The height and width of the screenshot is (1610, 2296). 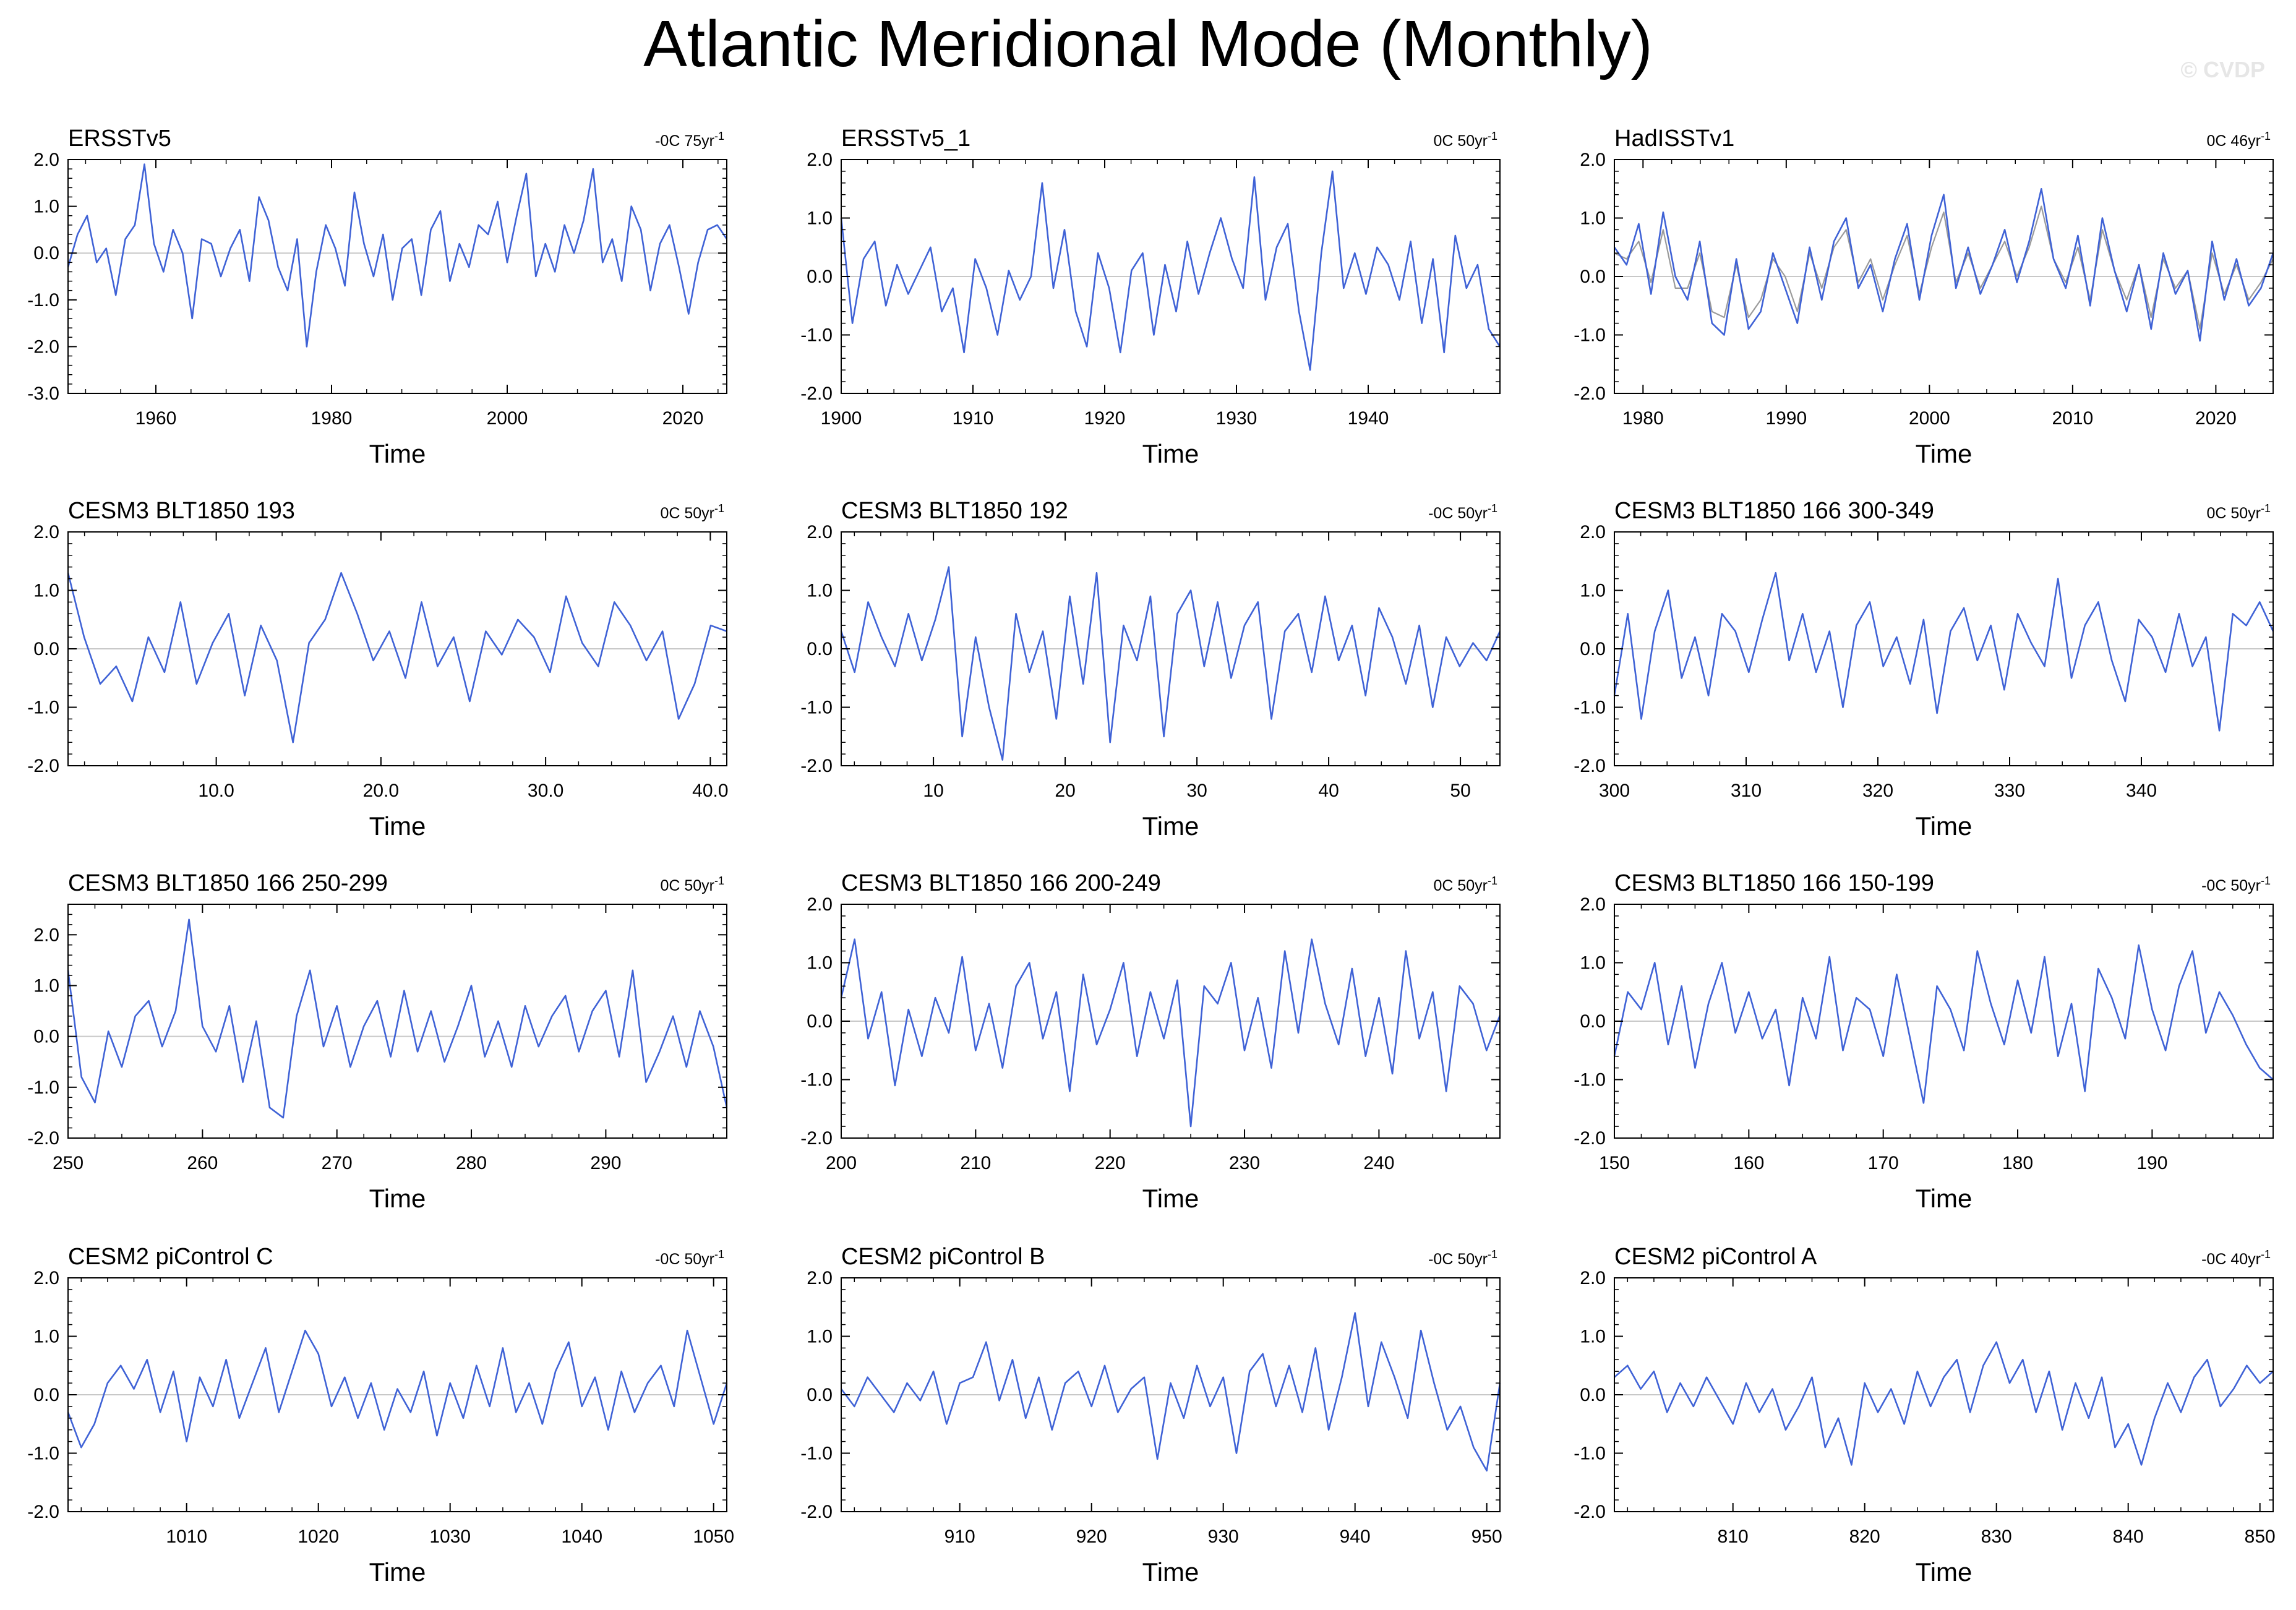 What do you see at coordinates (2222, 69) in the screenshot?
I see `watermark: © CVDP` at bounding box center [2222, 69].